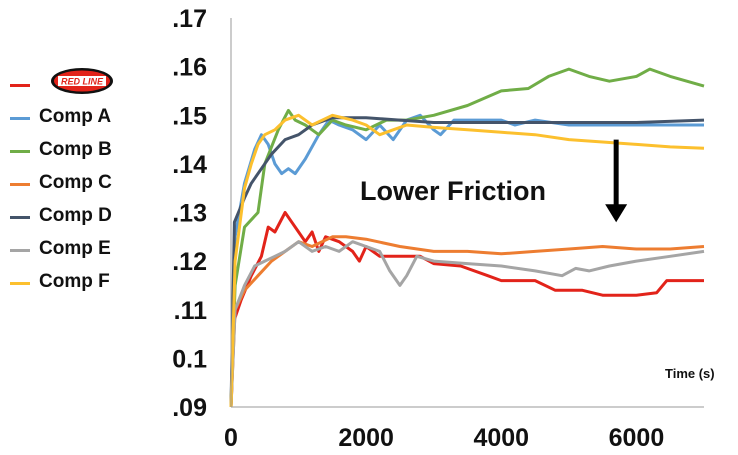  Describe the element at coordinates (189, 19) in the screenshot. I see `y-tick-label: .17` at that location.